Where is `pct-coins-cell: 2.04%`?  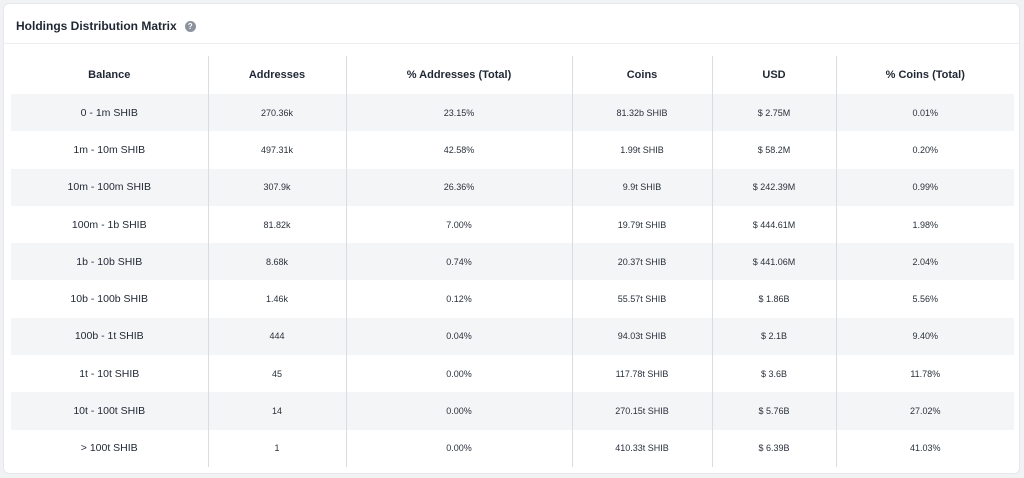
pct-coins-cell: 2.04% is located at coordinates (924, 262).